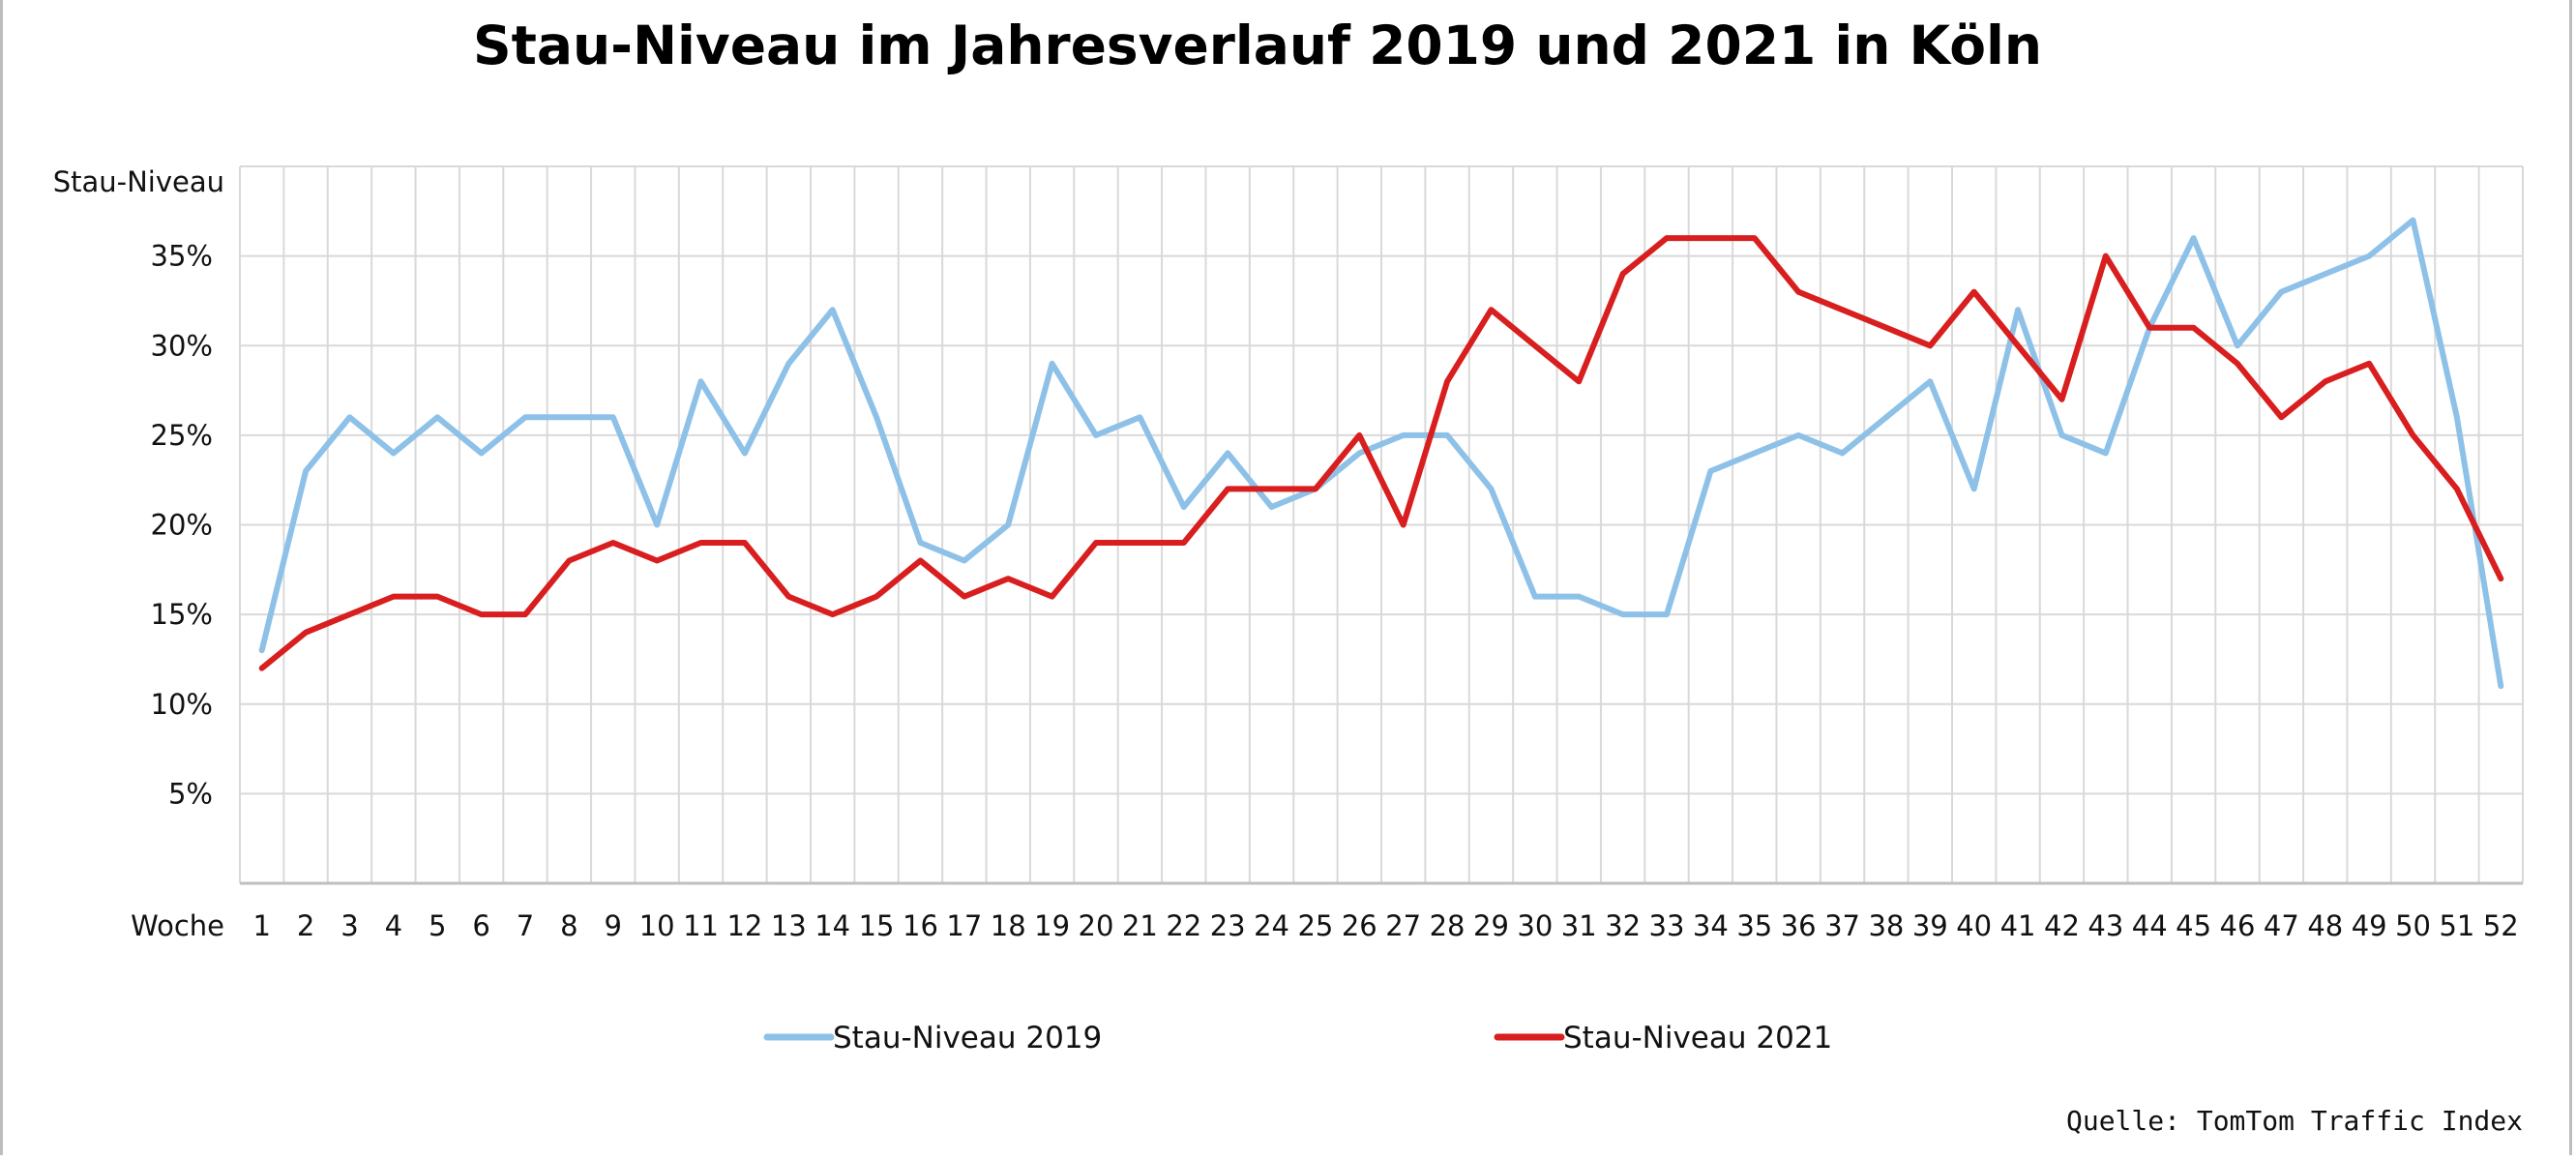 This screenshot has width=2576, height=1159. I want to click on y-tick-label: 30%, so click(182, 345).